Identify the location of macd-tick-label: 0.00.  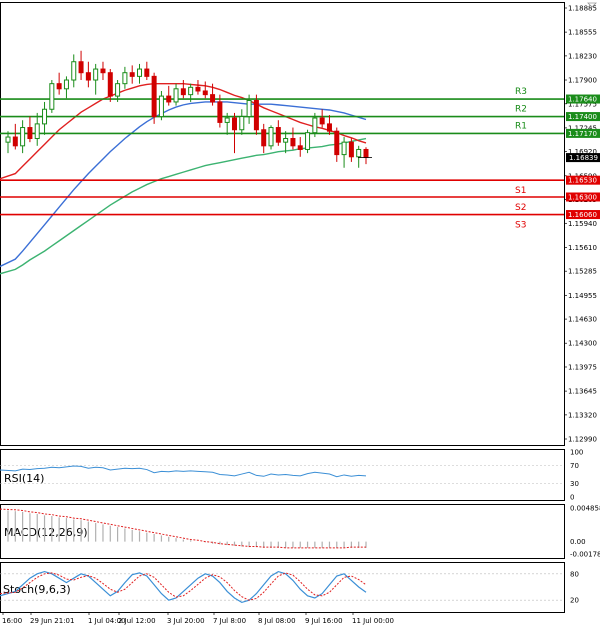
(578, 542).